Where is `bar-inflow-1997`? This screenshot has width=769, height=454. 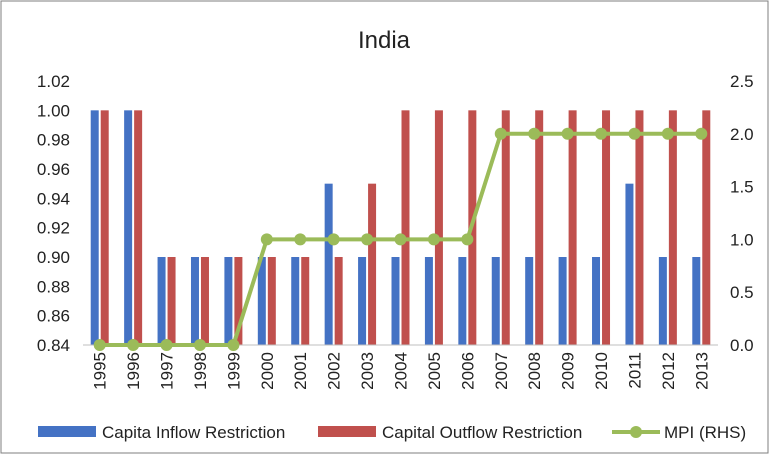
bar-inflow-1997 is located at coordinates (161, 301).